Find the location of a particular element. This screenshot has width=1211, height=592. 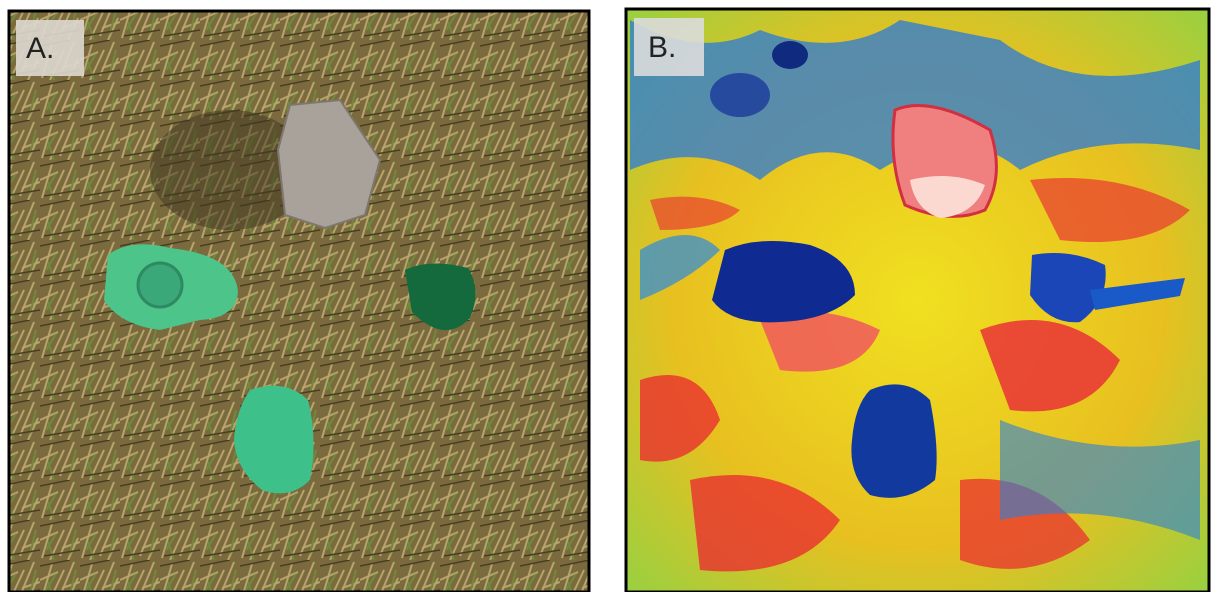

panel-label: A. is located at coordinates (40, 48).